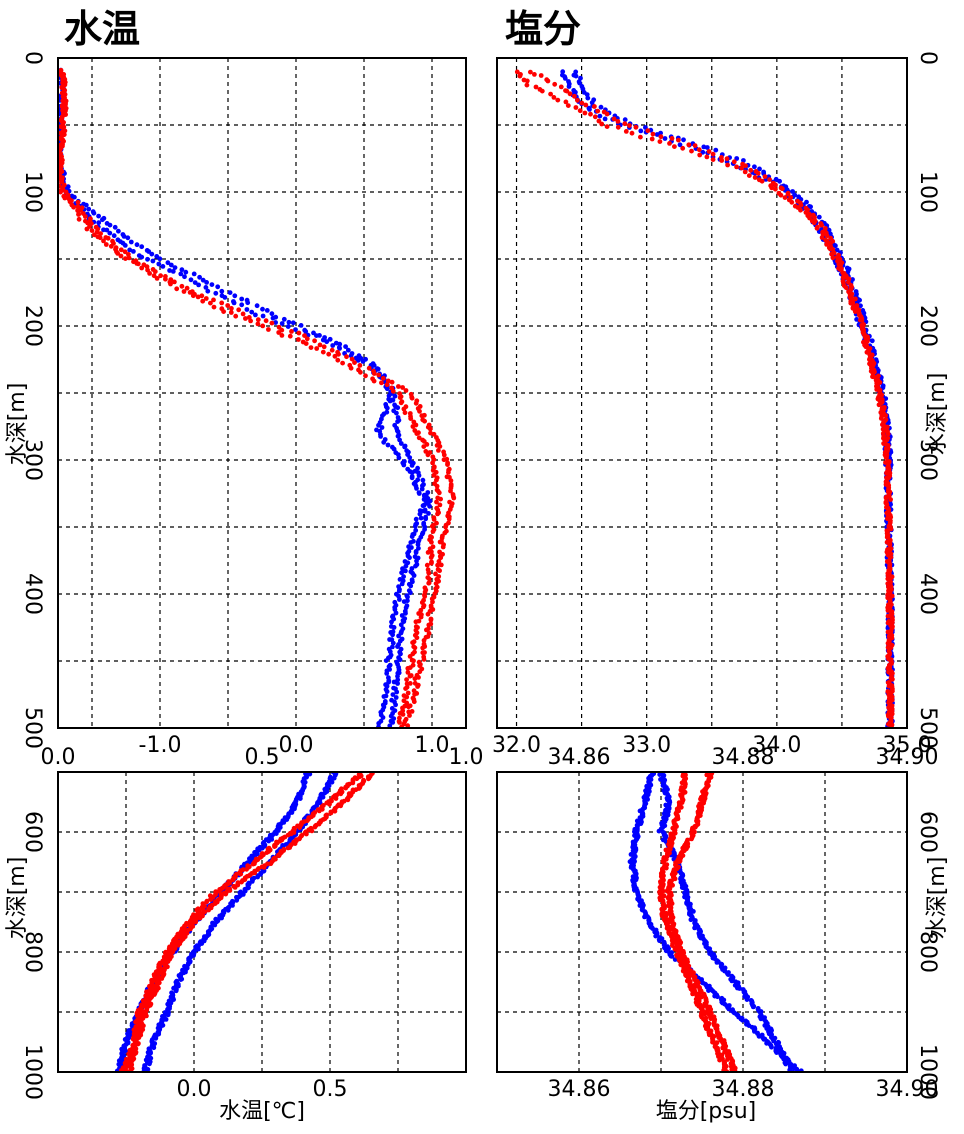  What do you see at coordinates (927, 832) in the screenshot?
I see `y-tick-label: 600` at bounding box center [927, 832].